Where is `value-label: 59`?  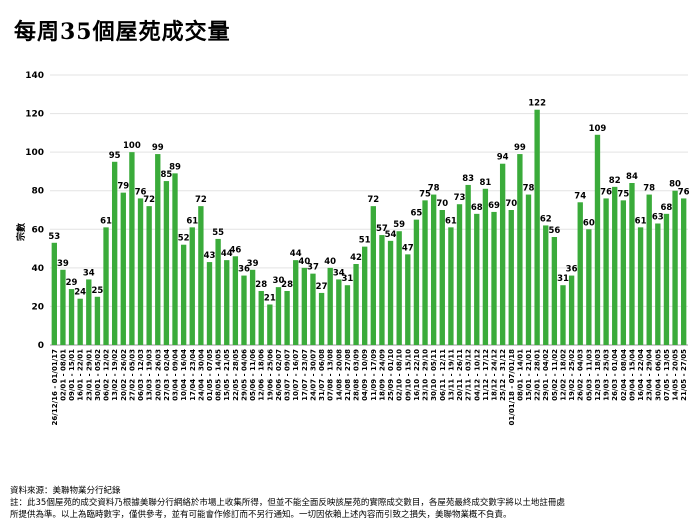
value-label: 59 is located at coordinates (399, 225).